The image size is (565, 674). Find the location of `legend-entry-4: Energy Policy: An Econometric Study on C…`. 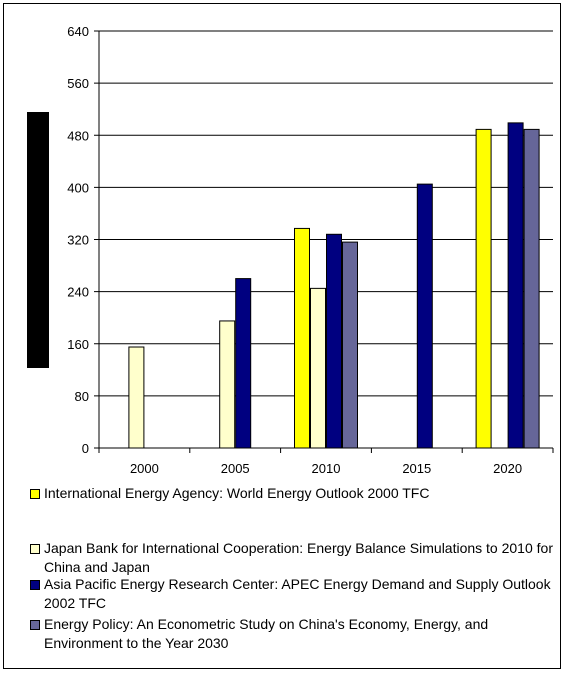

legend-entry-4: Energy Policy: An Econometric Study on C… is located at coordinates (297, 634).